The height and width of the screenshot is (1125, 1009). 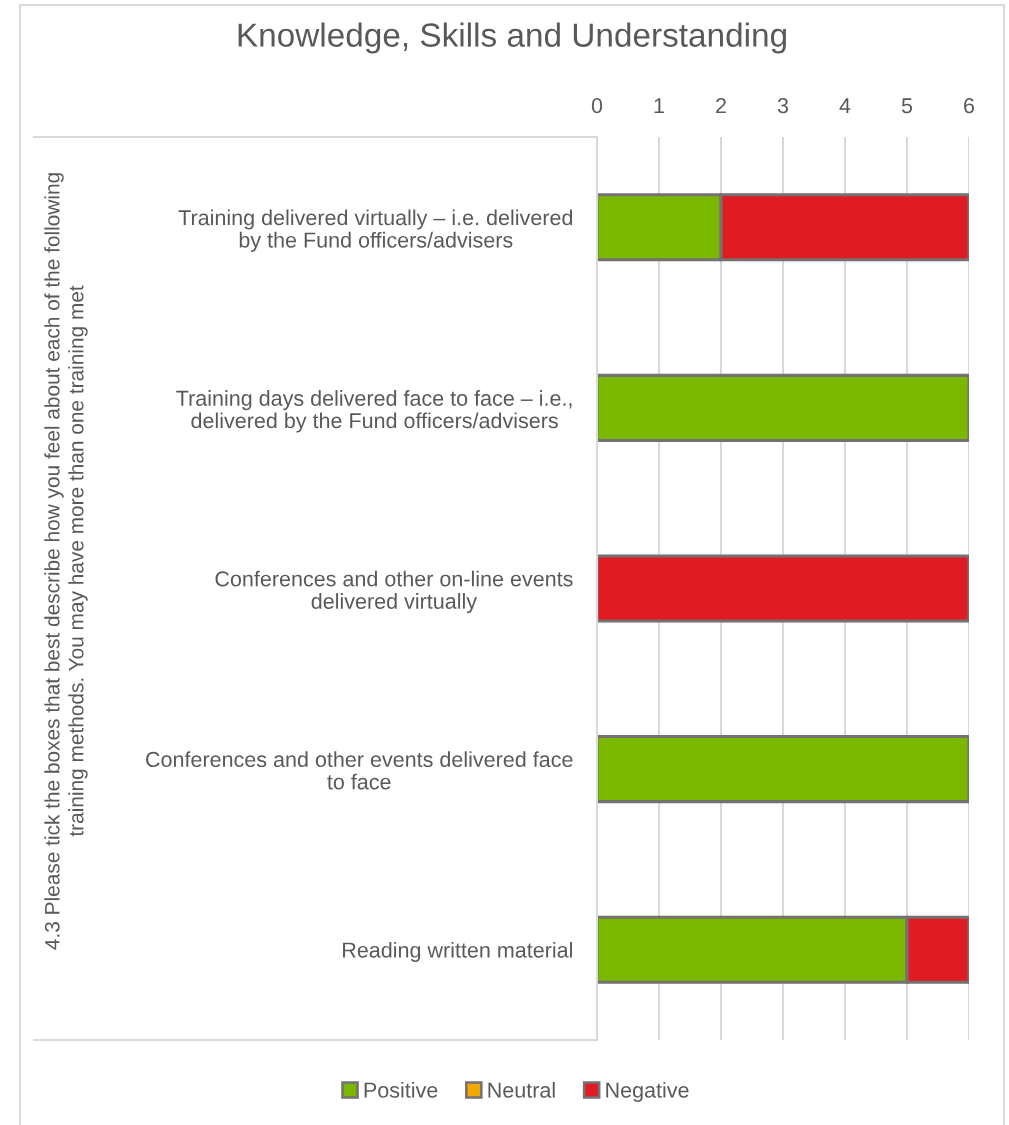 I want to click on legend-label: Positive, so click(x=401, y=1089).